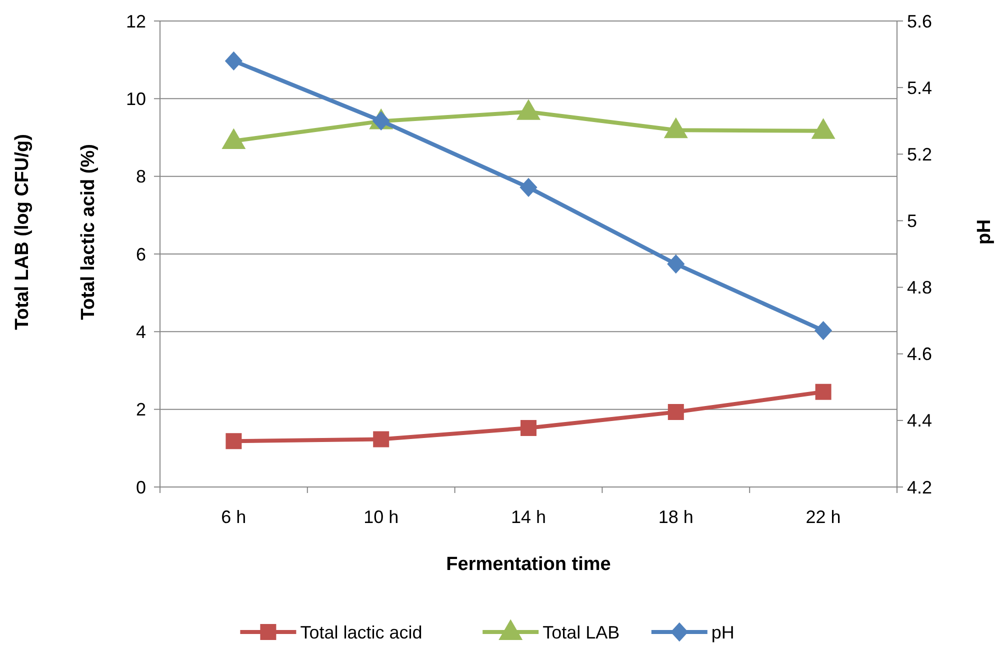 This screenshot has width=996, height=647. I want to click on y2-tick-label: 4.6, so click(919, 354).